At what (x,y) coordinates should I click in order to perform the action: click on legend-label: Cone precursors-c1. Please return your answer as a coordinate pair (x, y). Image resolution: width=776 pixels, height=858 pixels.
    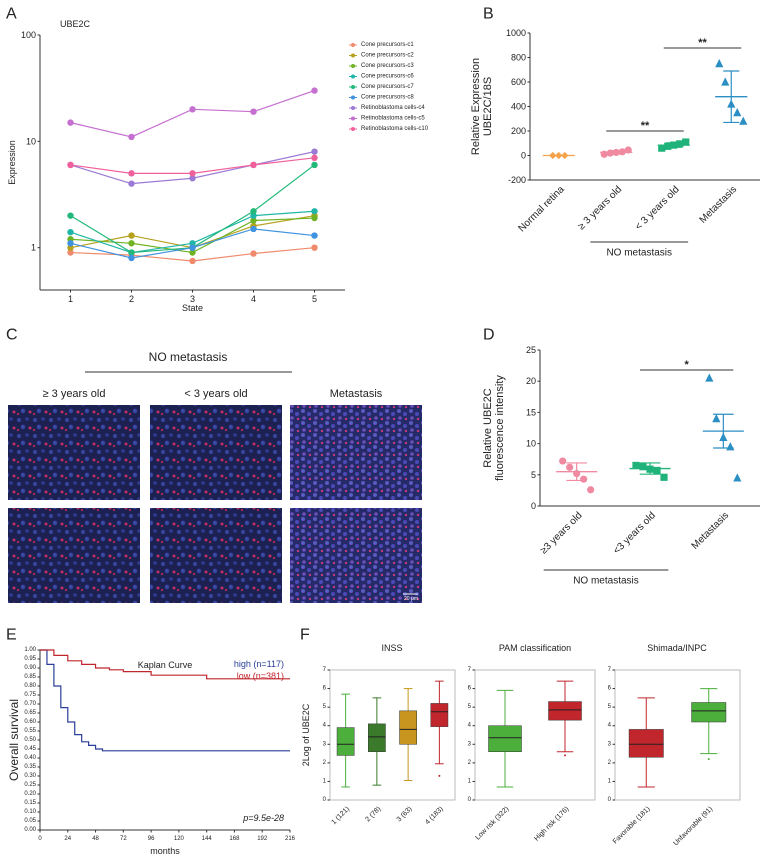
    Looking at the image, I should click on (387, 45).